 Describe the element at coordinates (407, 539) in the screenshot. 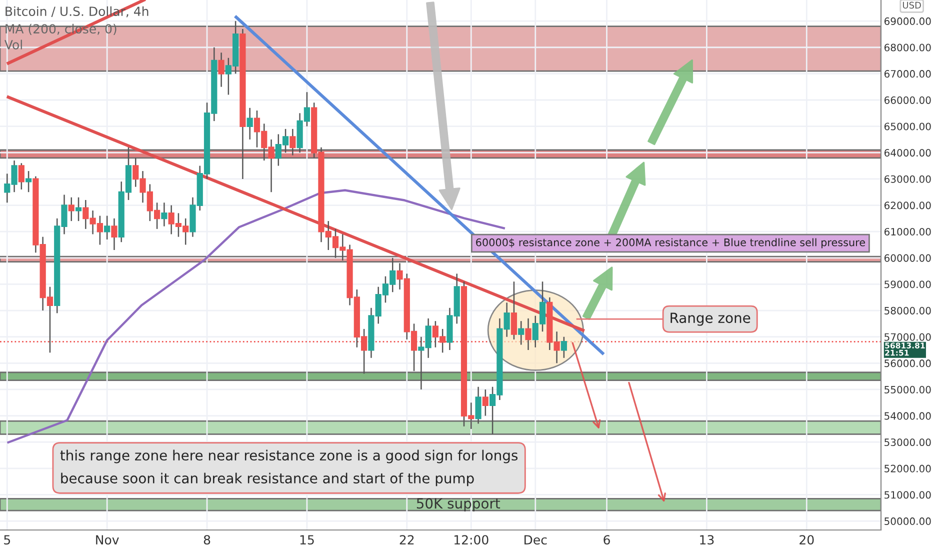

I see `x-tick-label: 22` at that location.